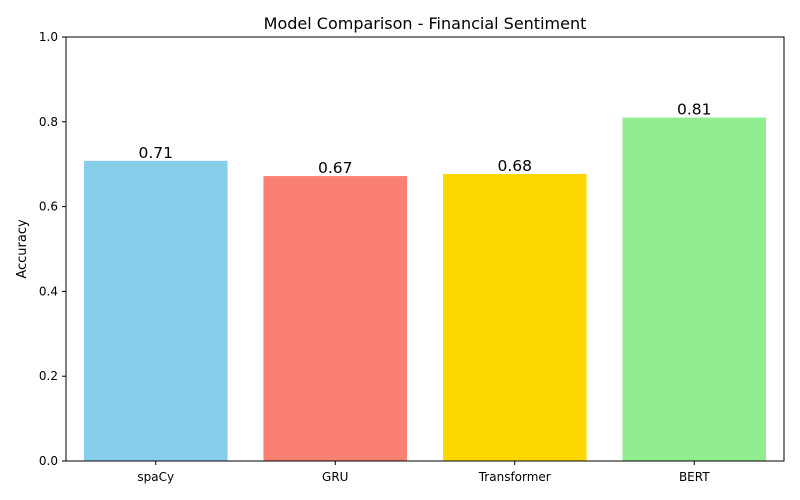 This screenshot has height=500, width=800. What do you see at coordinates (694, 289) in the screenshot?
I see `bar-bert` at bounding box center [694, 289].